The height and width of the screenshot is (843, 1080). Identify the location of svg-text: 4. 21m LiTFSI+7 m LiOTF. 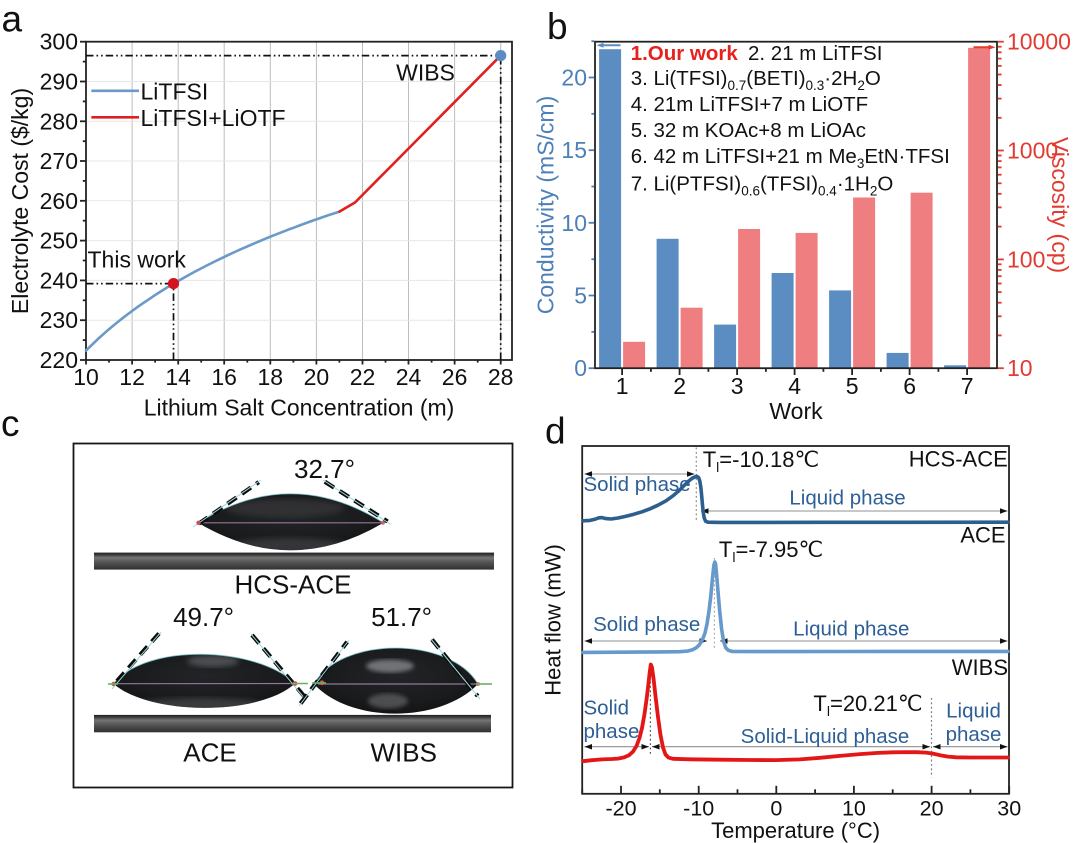
(750, 104).